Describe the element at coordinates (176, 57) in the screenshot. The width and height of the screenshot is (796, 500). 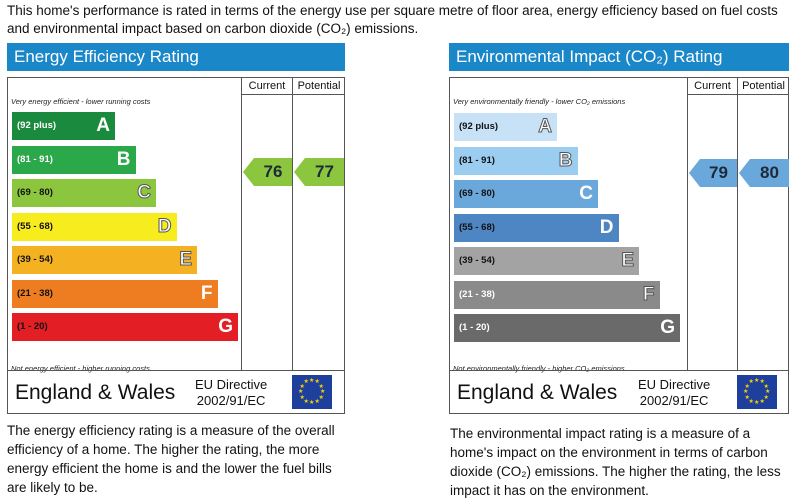
I see `chart-title: Energy Efficiency Rating` at that location.